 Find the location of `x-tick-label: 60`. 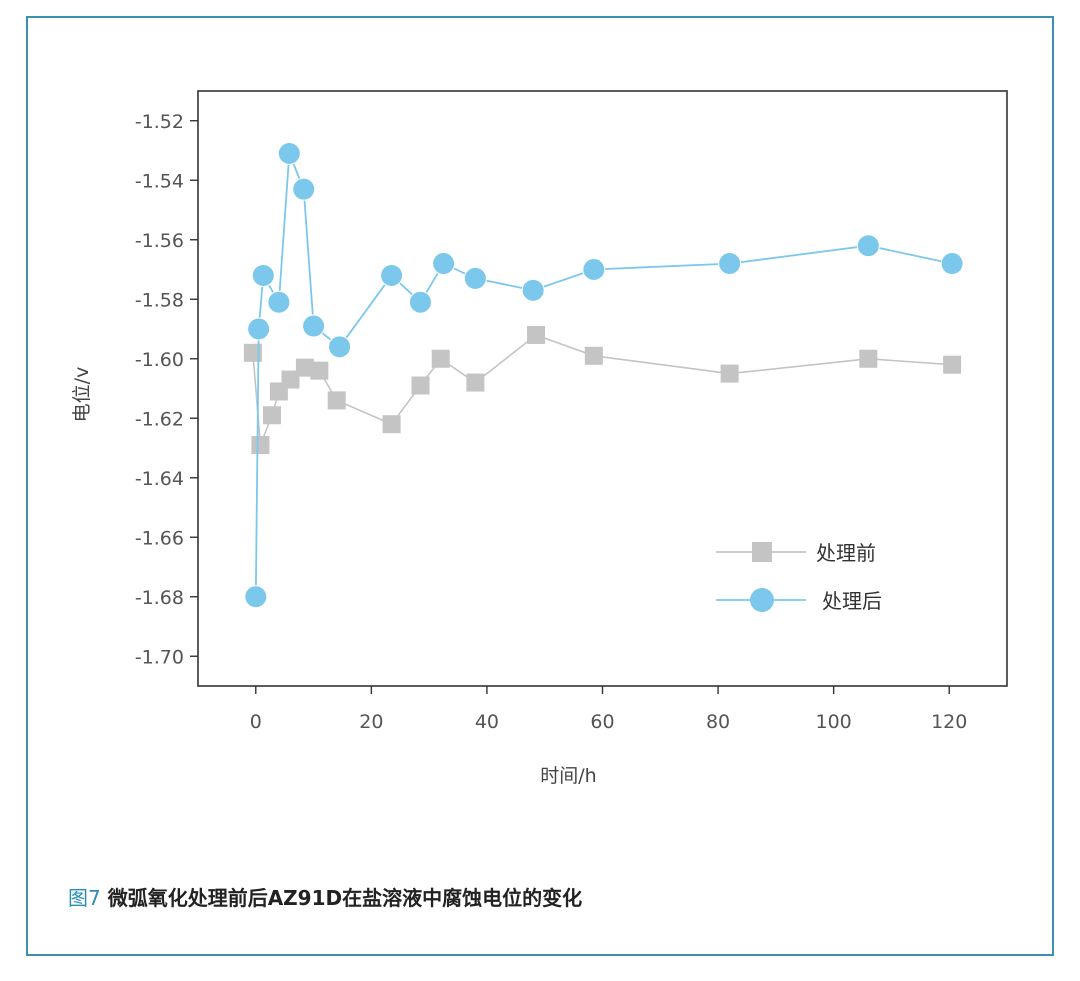

x-tick-label: 60 is located at coordinates (602, 722).